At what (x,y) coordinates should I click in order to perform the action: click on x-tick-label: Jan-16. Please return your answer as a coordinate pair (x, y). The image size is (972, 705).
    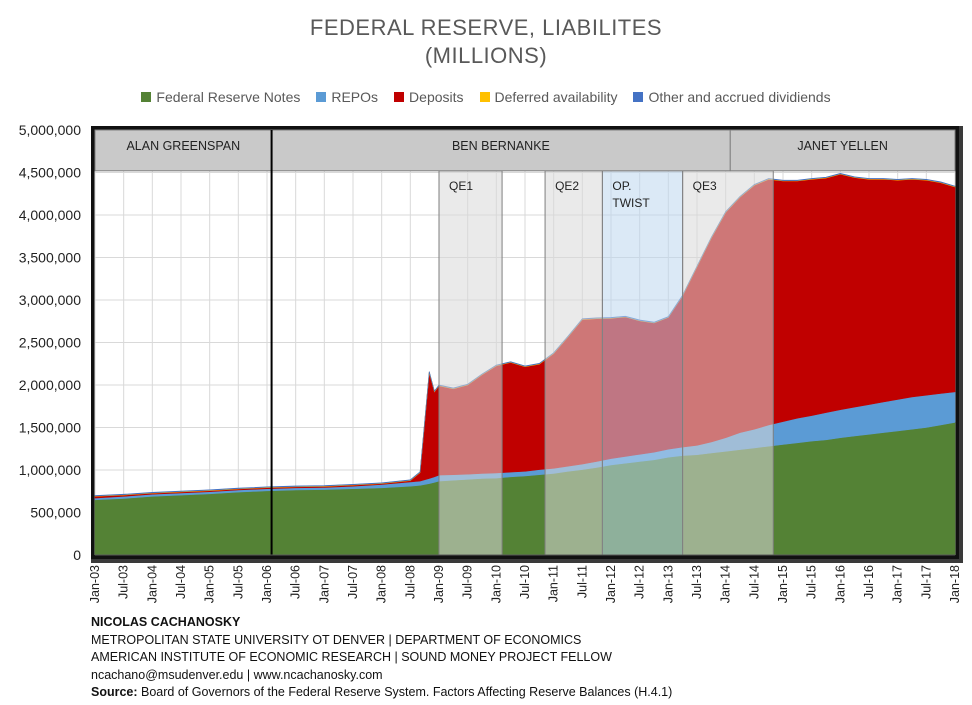
    Looking at the image, I should click on (840, 584).